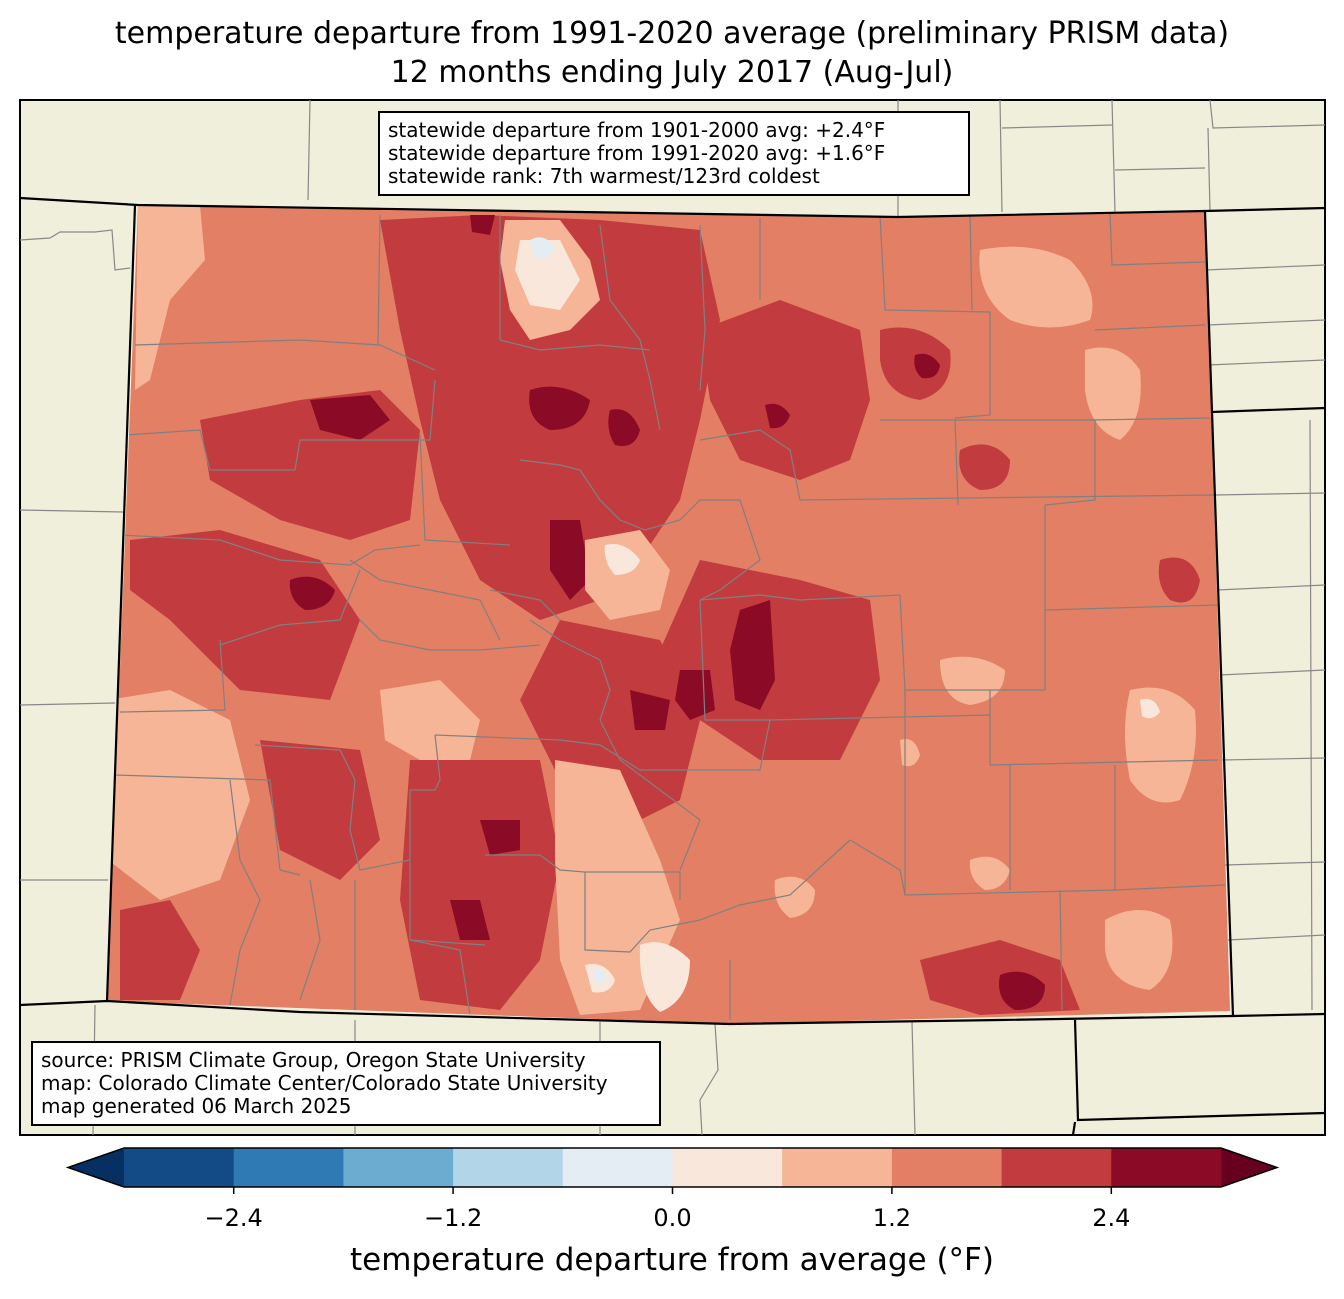  What do you see at coordinates (672, 1218) in the screenshot?
I see `colorbar-tick-label: 0.0` at bounding box center [672, 1218].